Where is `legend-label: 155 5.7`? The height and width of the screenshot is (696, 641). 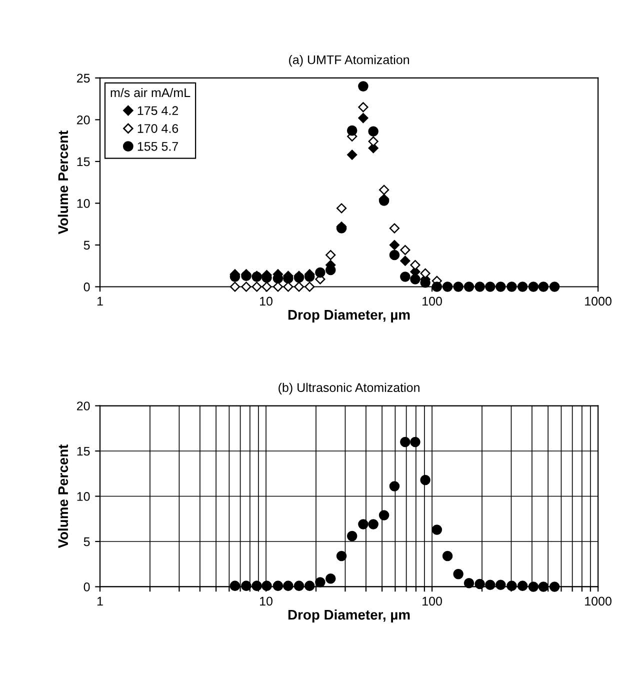 legend-label: 155 5.7 is located at coordinates (158, 146).